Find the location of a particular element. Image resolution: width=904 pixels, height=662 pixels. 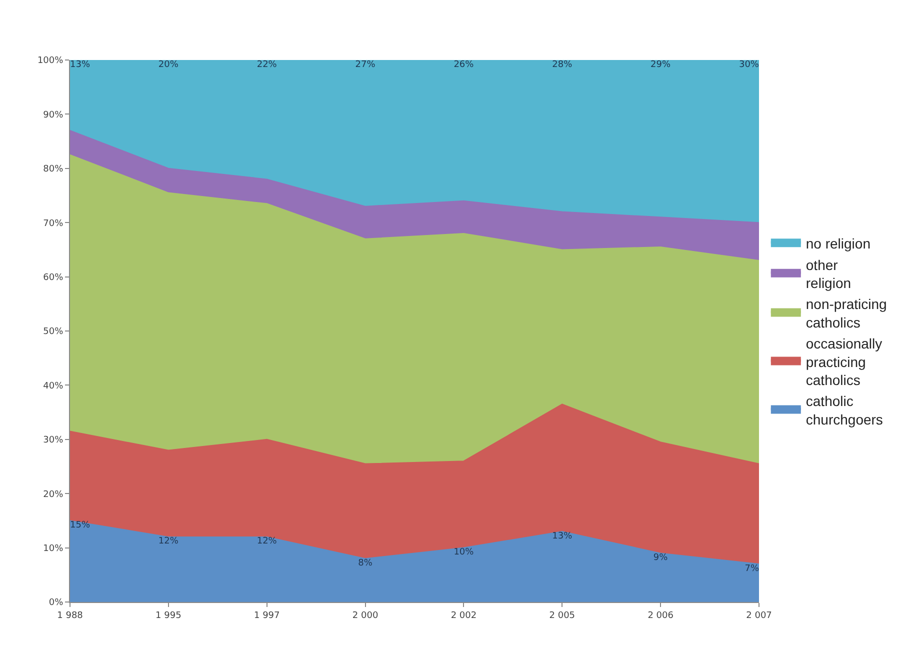

data-label: 22% is located at coordinates (267, 65).